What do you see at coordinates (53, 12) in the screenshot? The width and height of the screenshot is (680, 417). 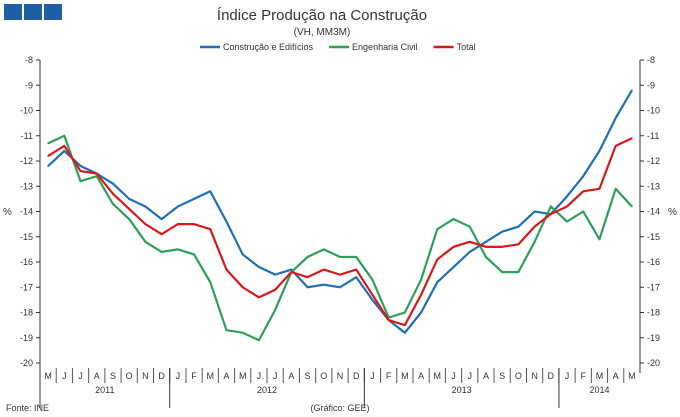 I see `logo-square` at bounding box center [53, 12].